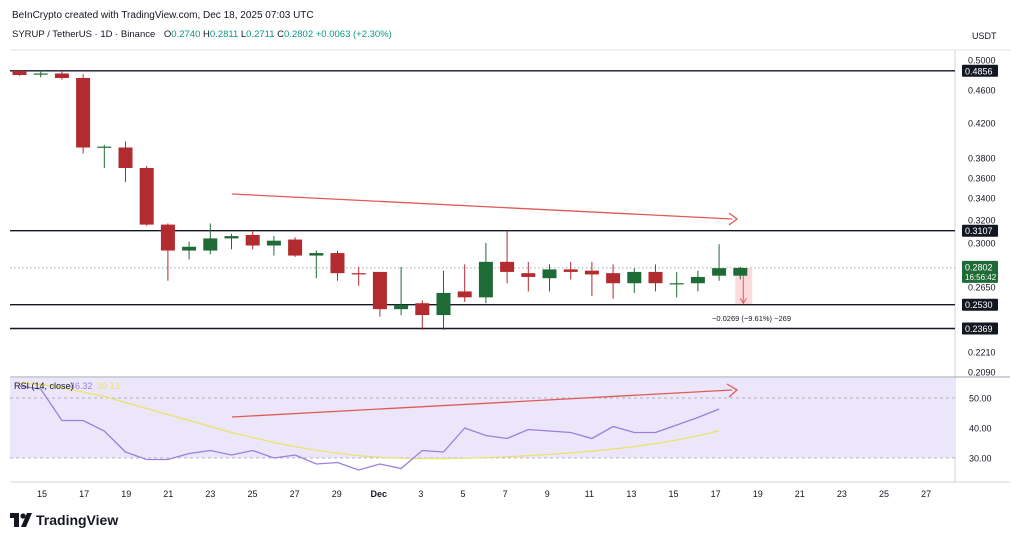 This screenshot has width=1024, height=539. Describe the element at coordinates (505, 494) in the screenshot. I see `time-tick-label: 7` at that location.